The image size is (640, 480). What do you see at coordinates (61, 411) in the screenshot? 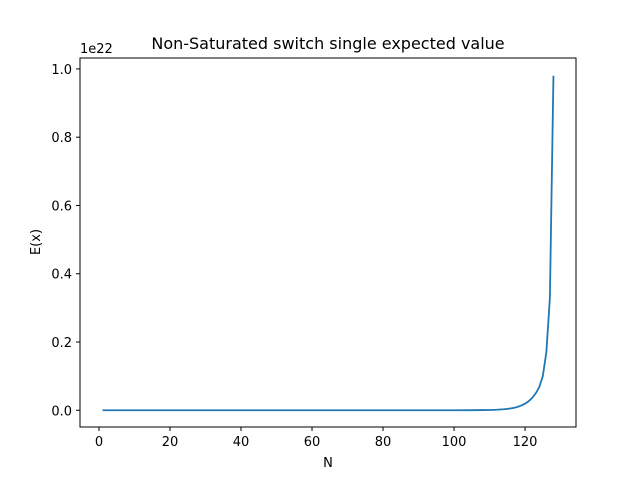
I see `y-tick-label: 0.0` at bounding box center [61, 411].